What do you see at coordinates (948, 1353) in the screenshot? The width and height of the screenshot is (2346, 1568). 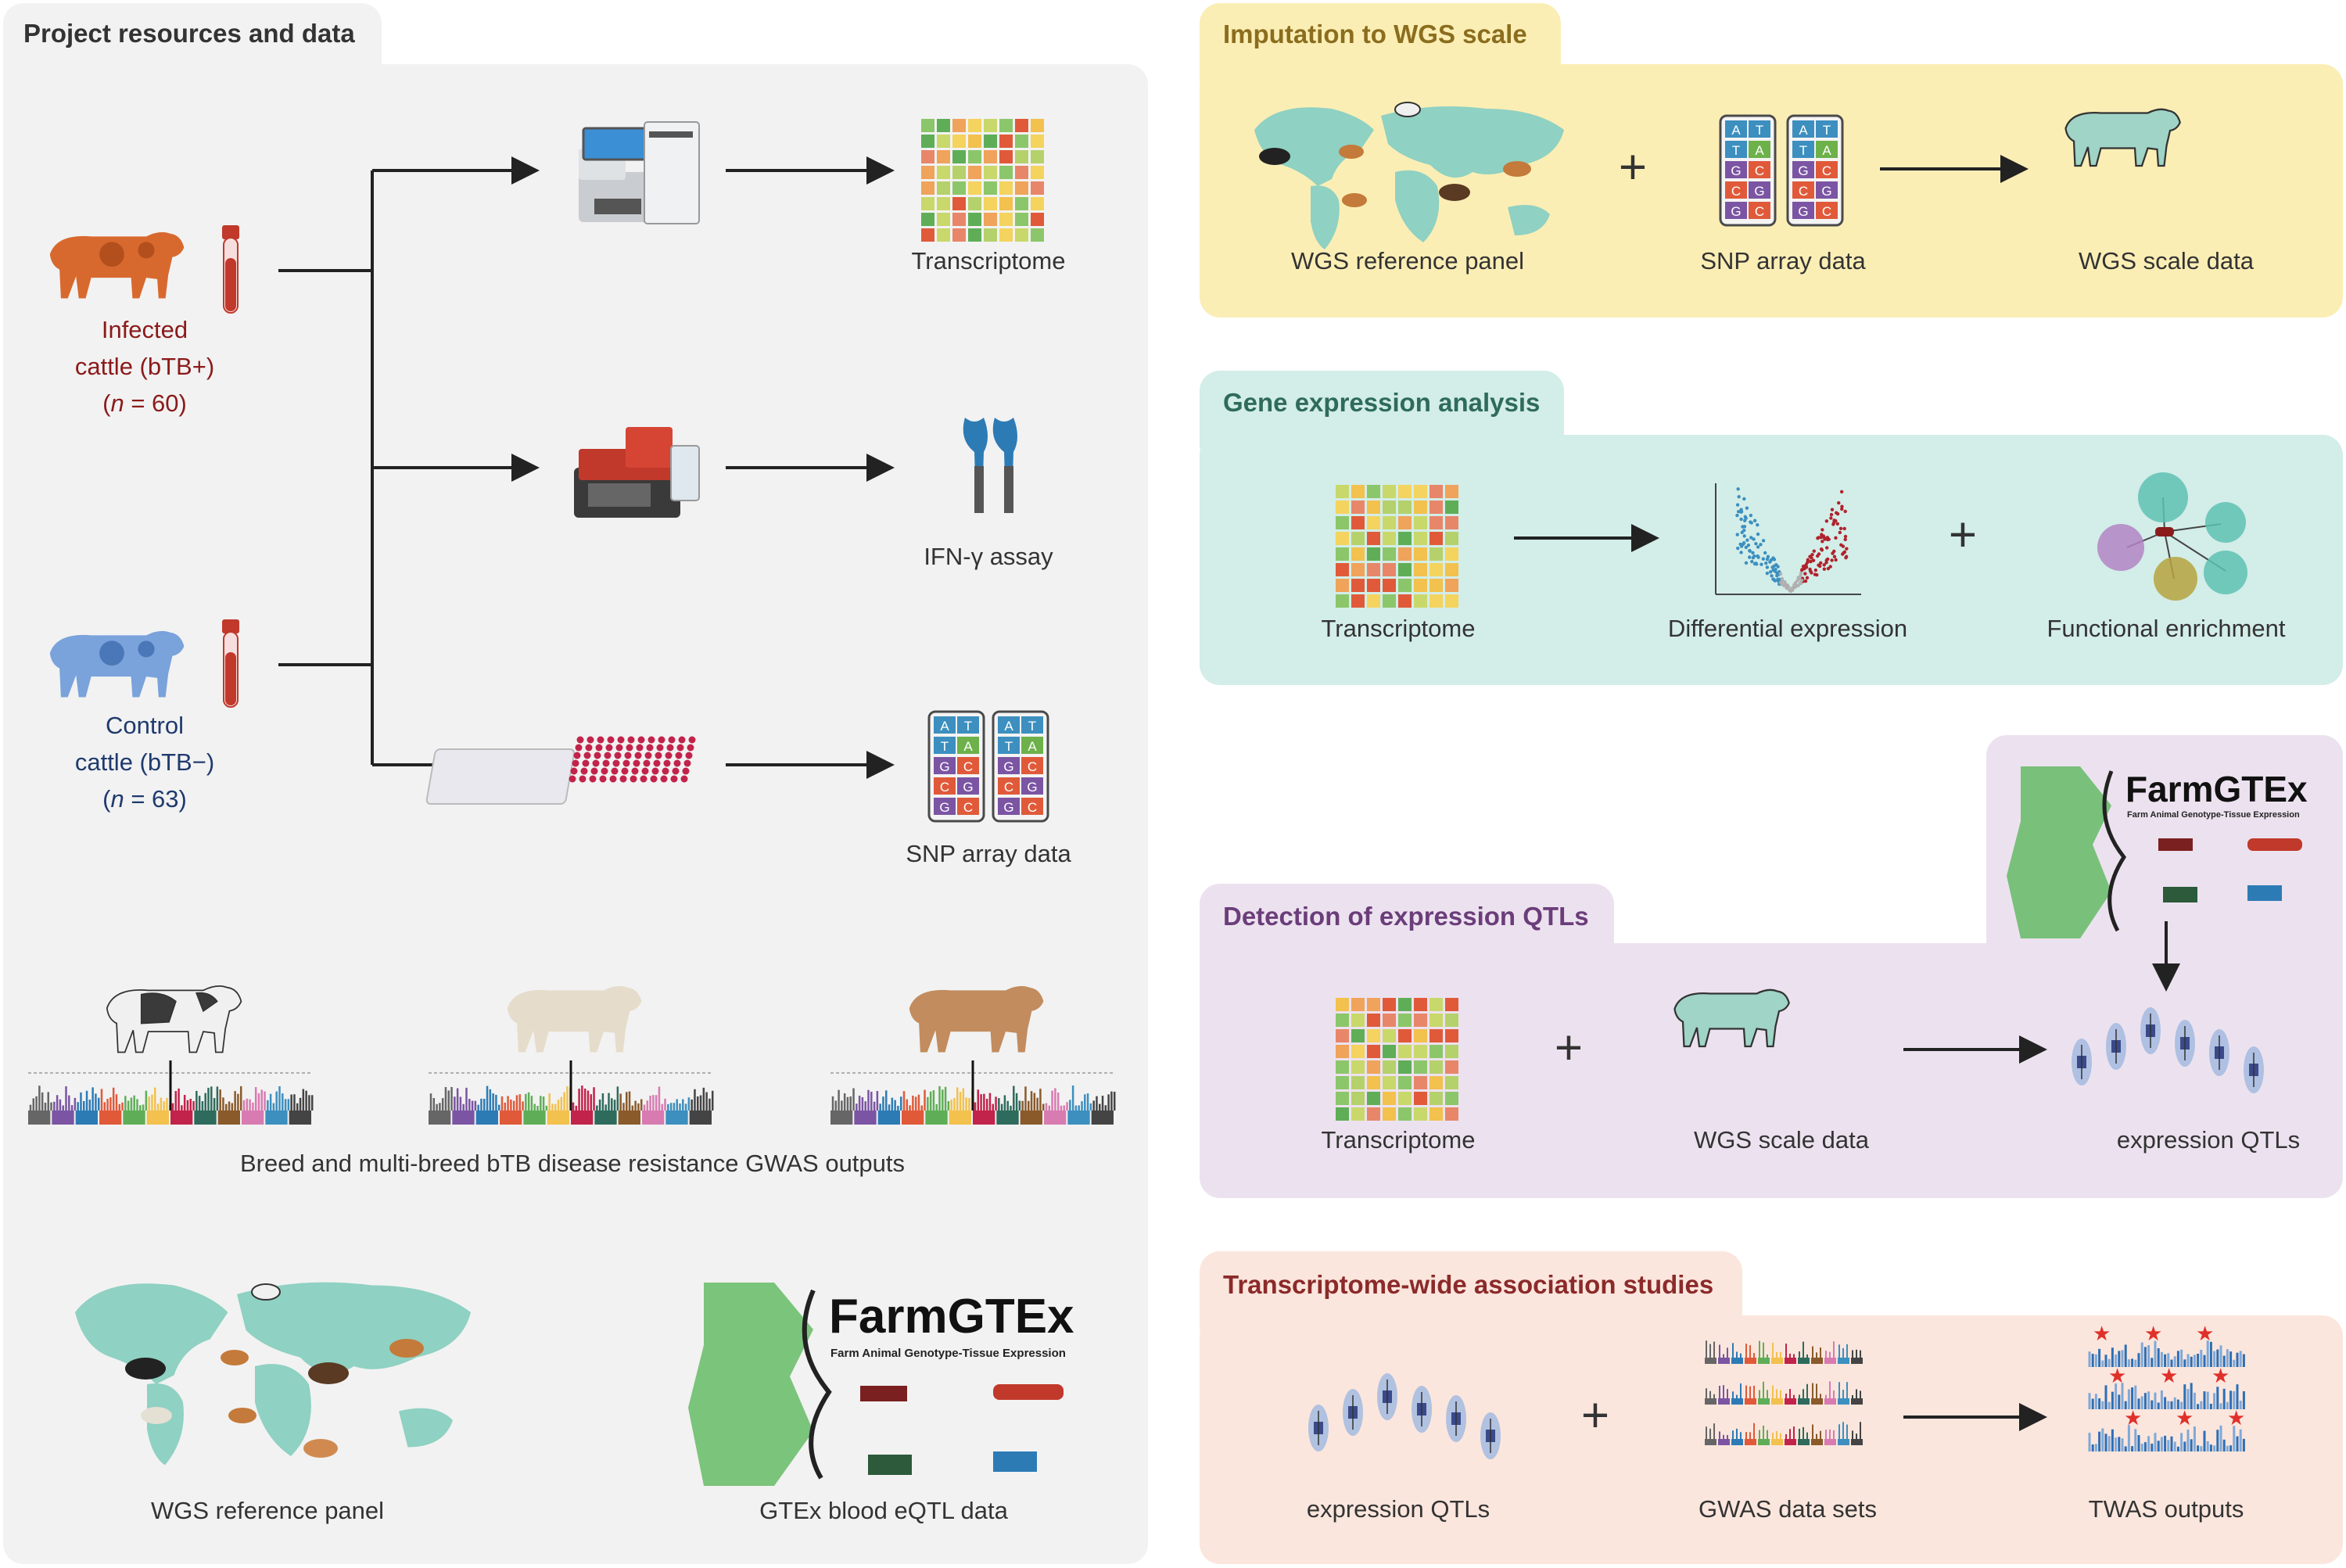 I see `farmgtex-logo-subtitle: Farm Animal Genotype-Tissue Expression` at bounding box center [948, 1353].